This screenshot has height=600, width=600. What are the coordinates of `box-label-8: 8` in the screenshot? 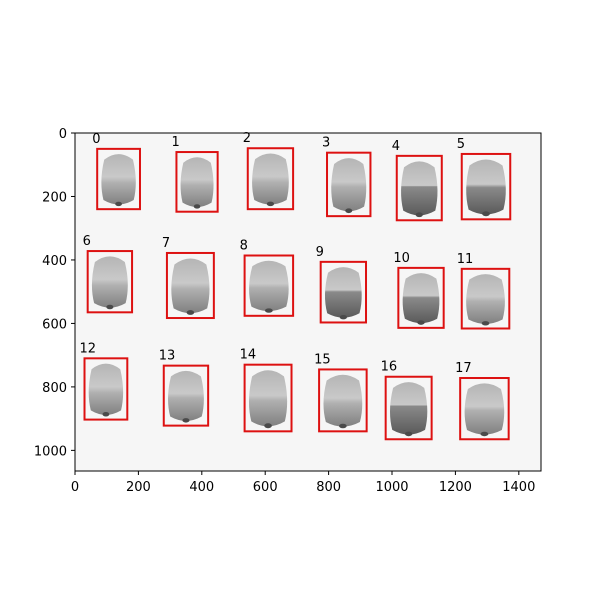 It's located at (244, 246).